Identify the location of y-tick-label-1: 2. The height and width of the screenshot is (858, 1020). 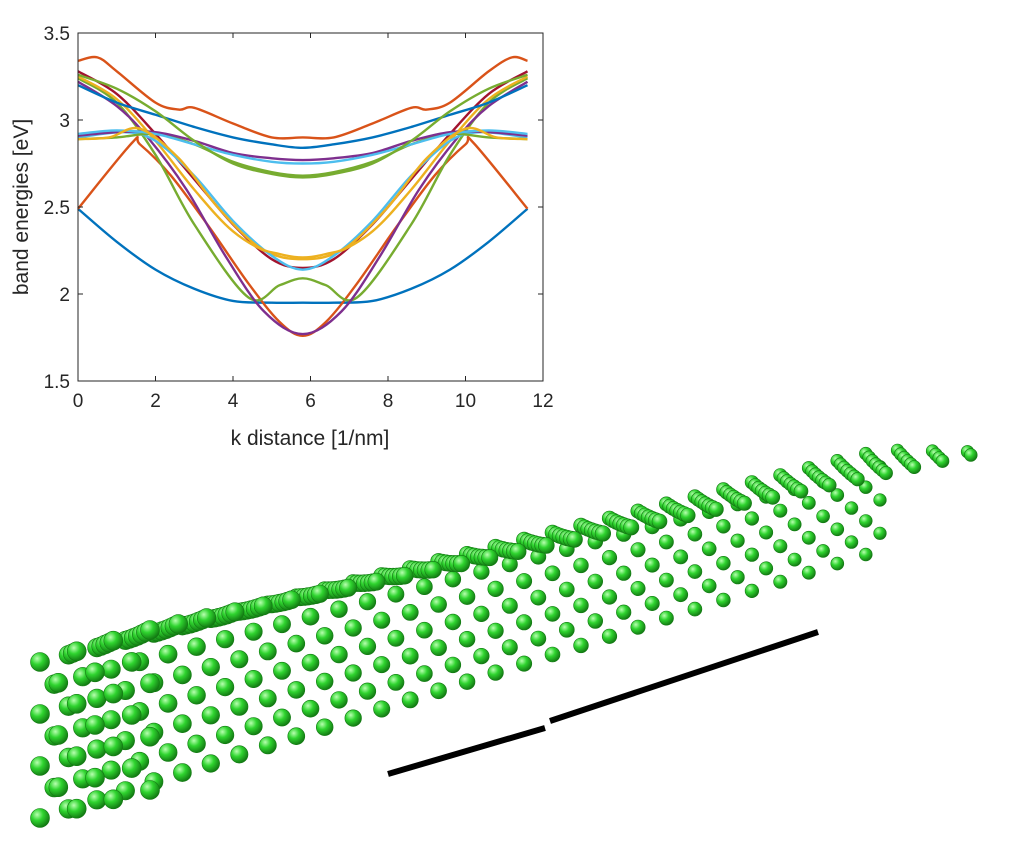
(64, 295).